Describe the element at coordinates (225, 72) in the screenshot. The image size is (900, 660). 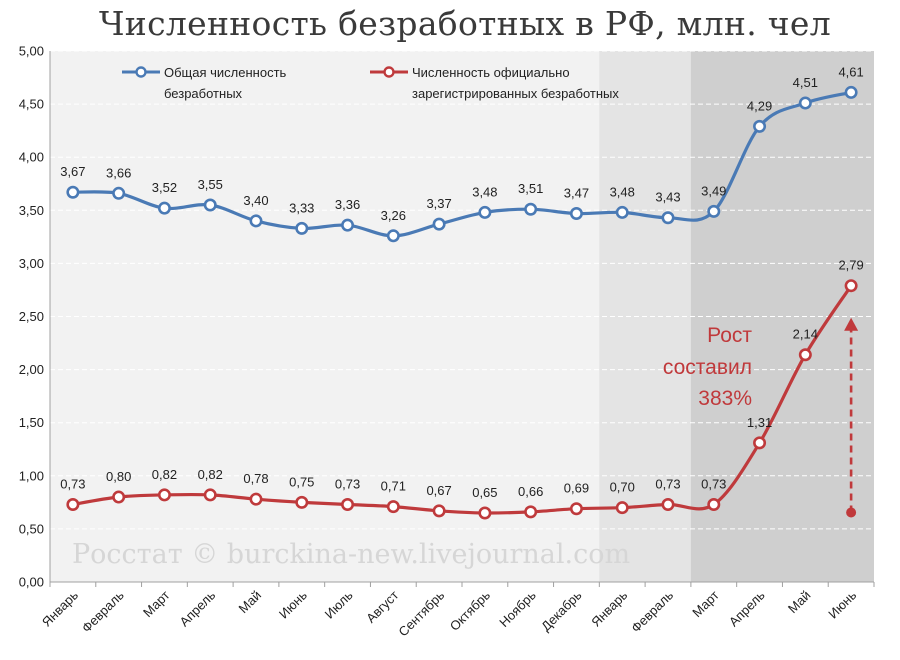
I see `legend-label: Общая численность` at that location.